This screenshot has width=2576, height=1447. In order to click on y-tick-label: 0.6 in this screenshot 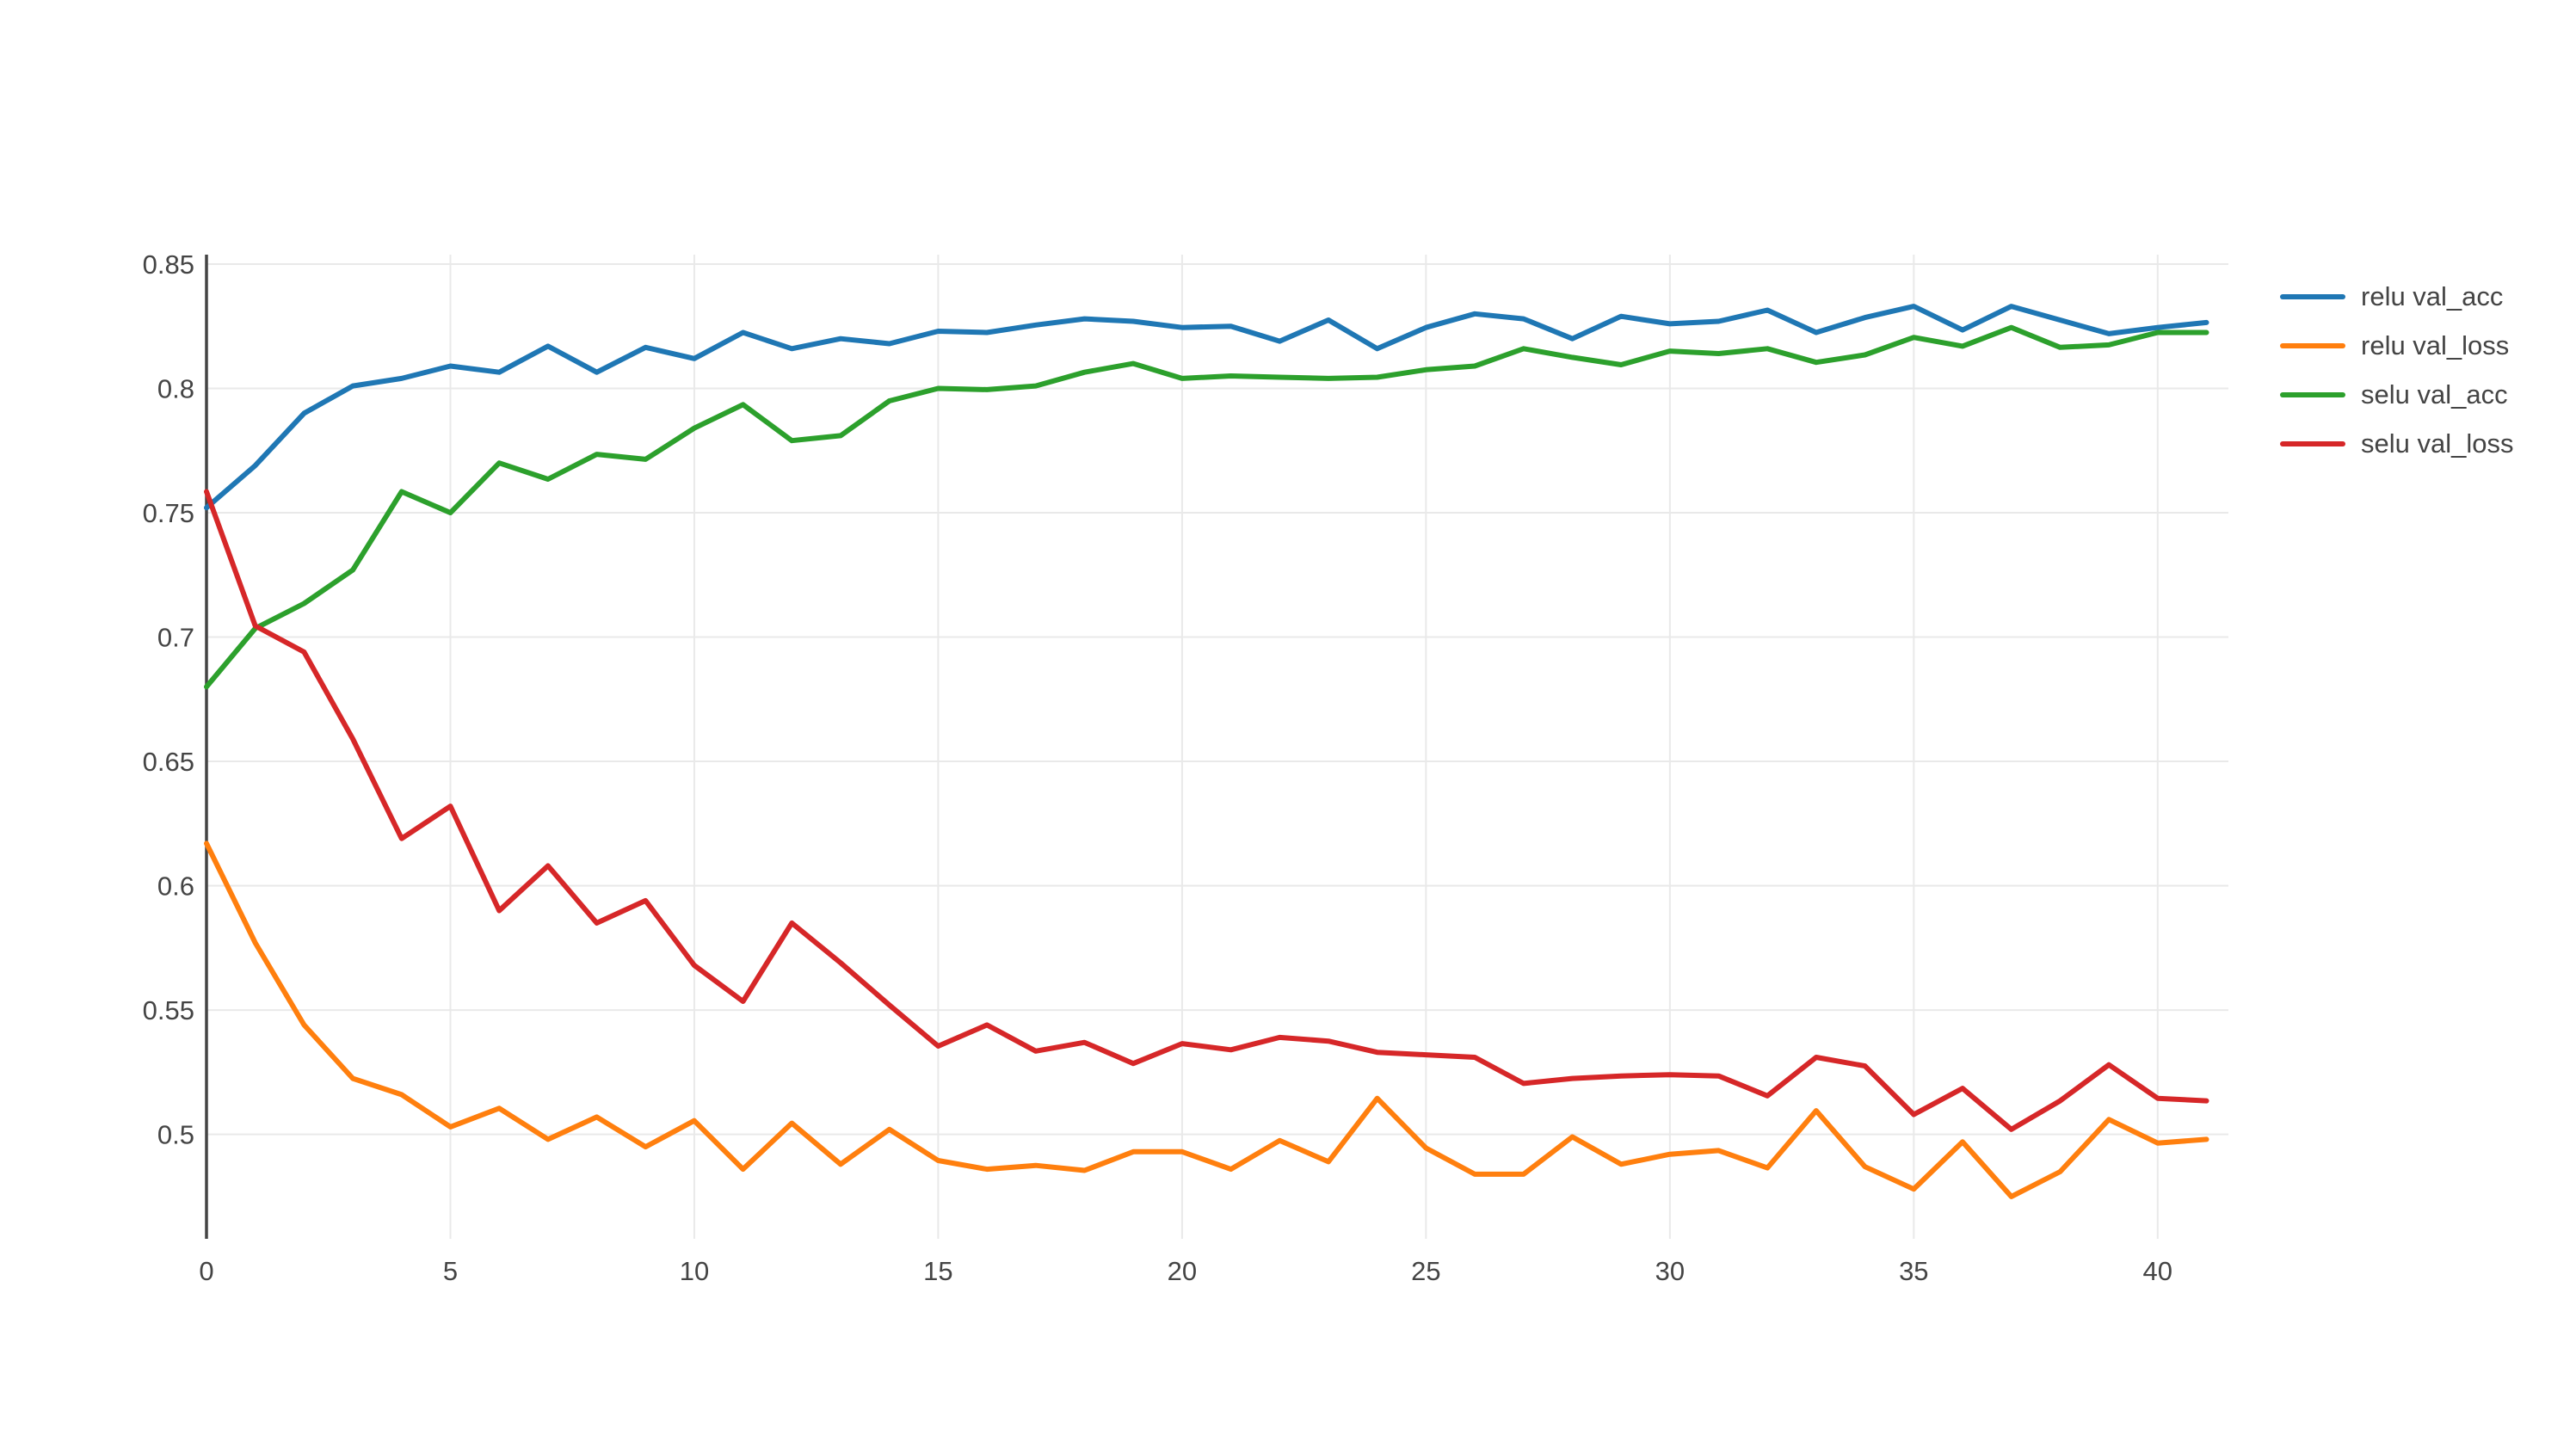, I will do `click(176, 886)`.